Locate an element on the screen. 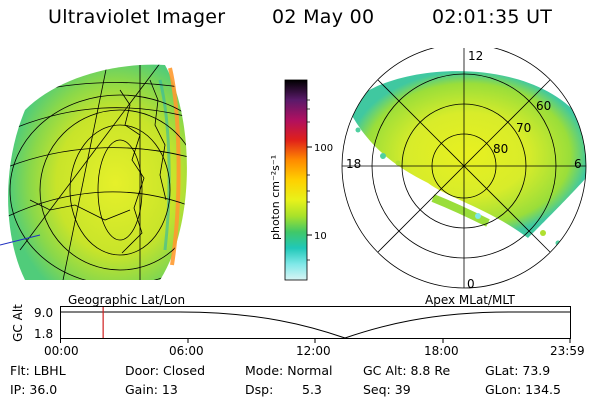 The image size is (600, 400). mlat-label-70: 70 is located at coordinates (523, 128).